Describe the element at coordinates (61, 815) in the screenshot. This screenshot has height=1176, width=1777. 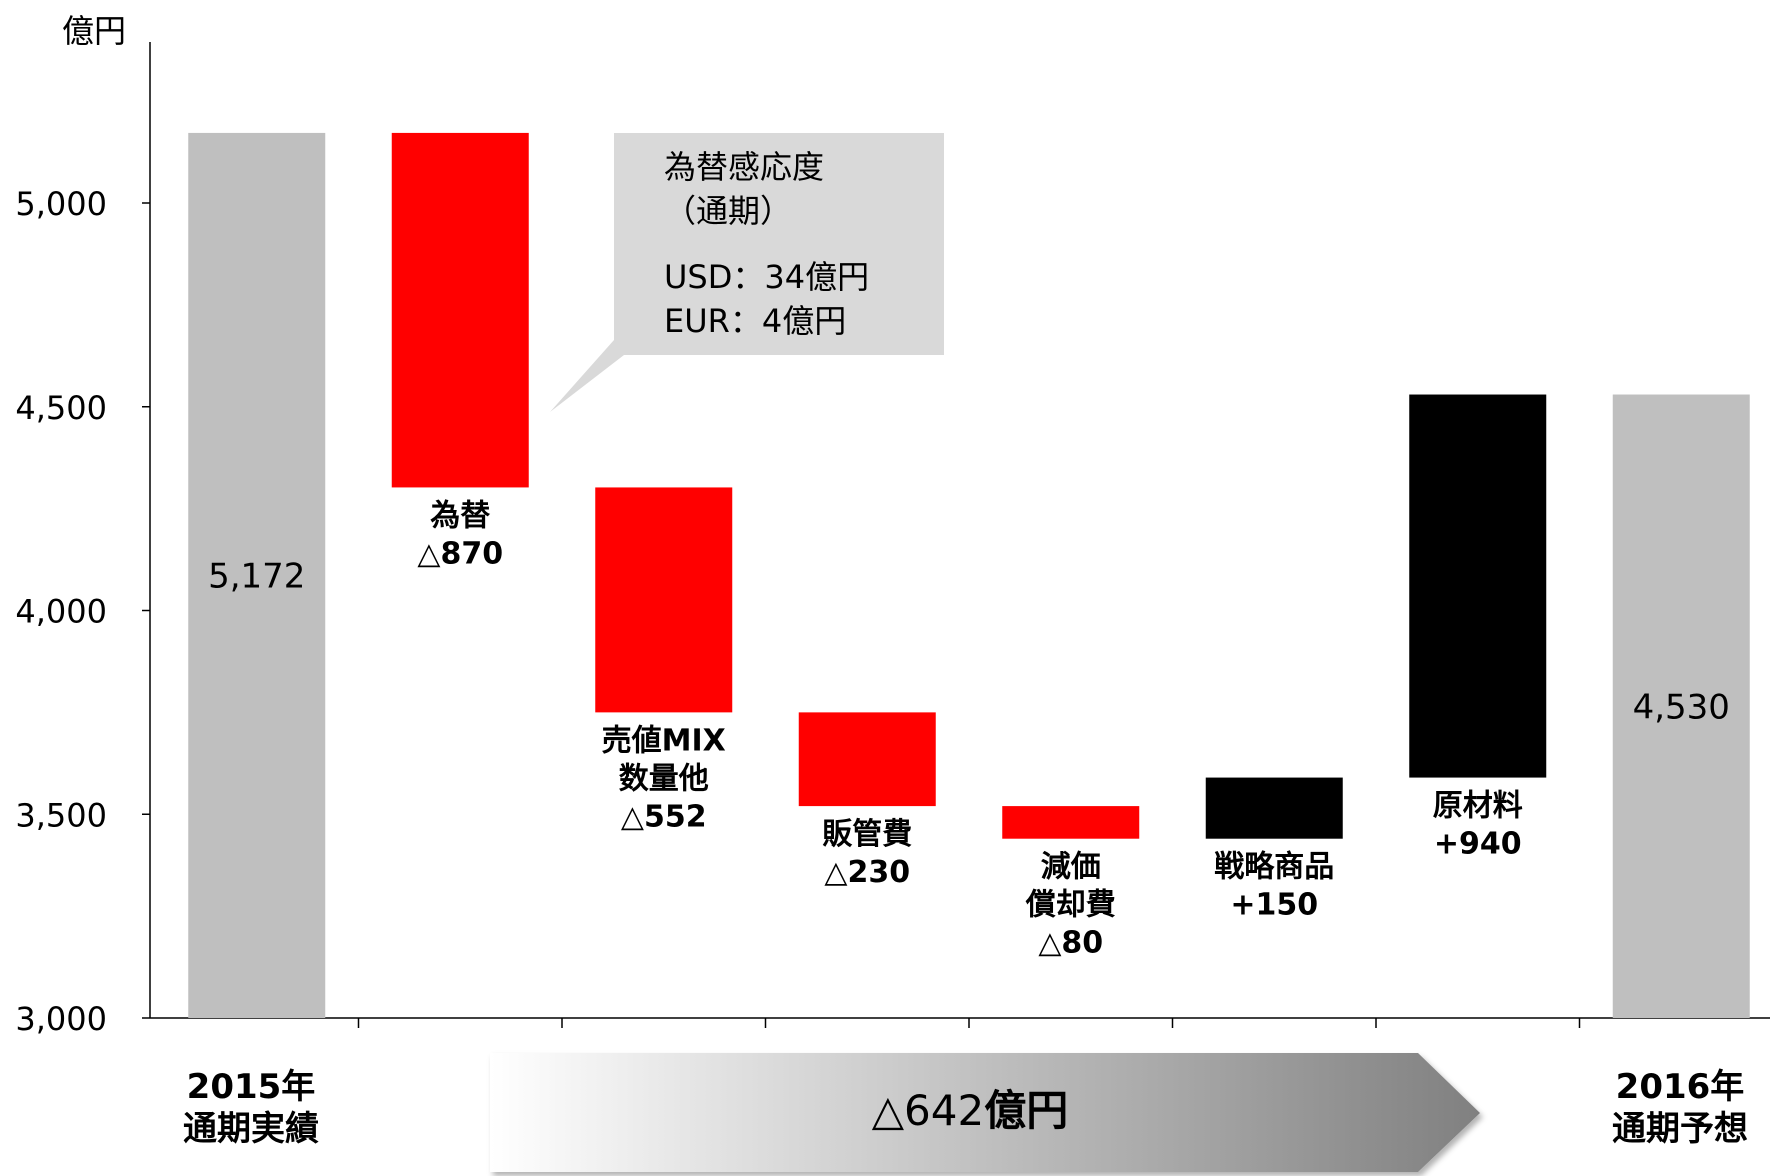
I see `y-tick-label: 3,500` at that location.